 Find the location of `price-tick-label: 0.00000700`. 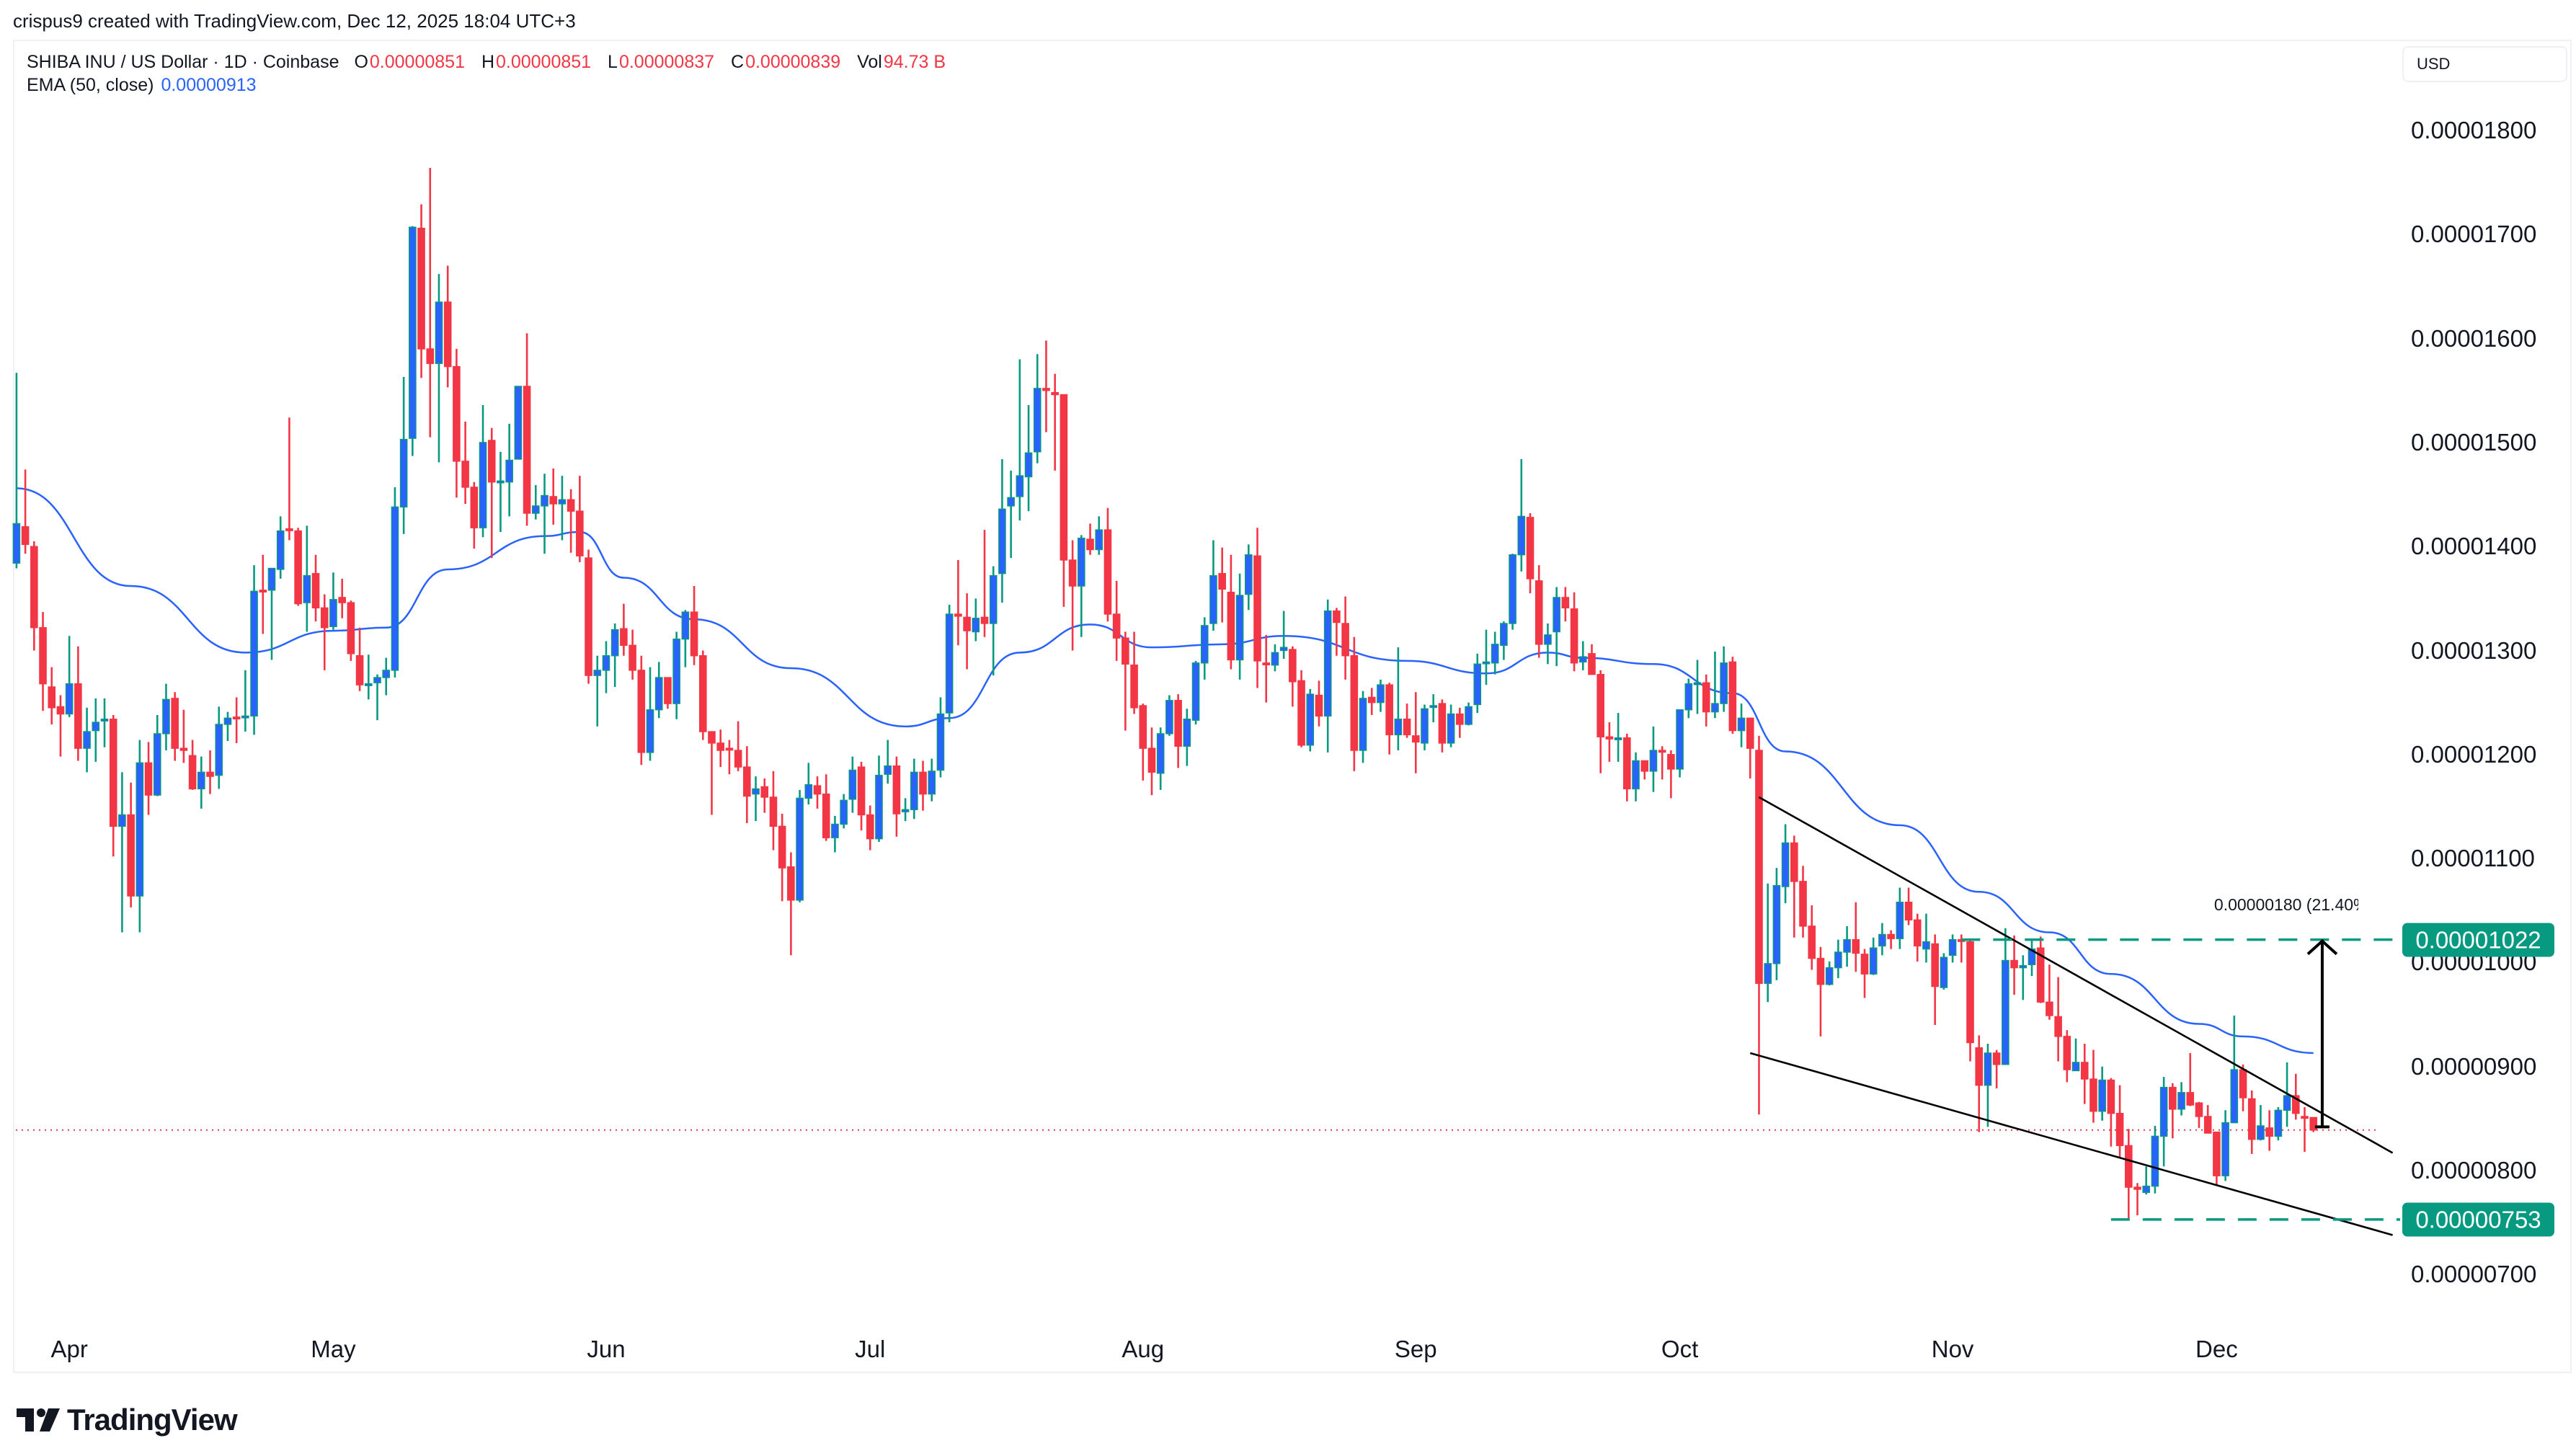

price-tick-label: 0.00000700 is located at coordinates (2474, 1274).